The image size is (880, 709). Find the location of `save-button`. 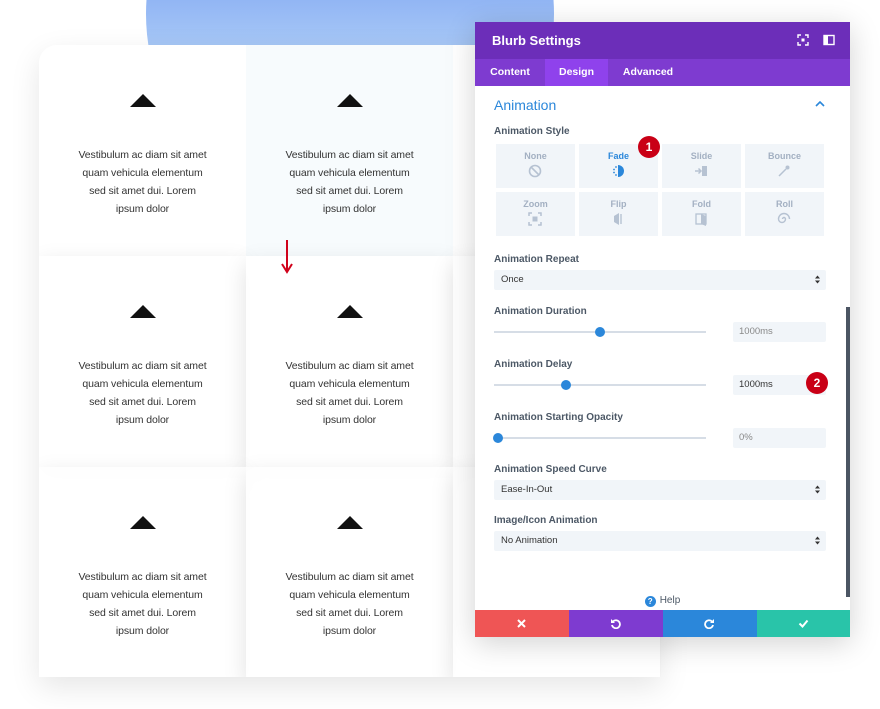

save-button is located at coordinates (803, 623).